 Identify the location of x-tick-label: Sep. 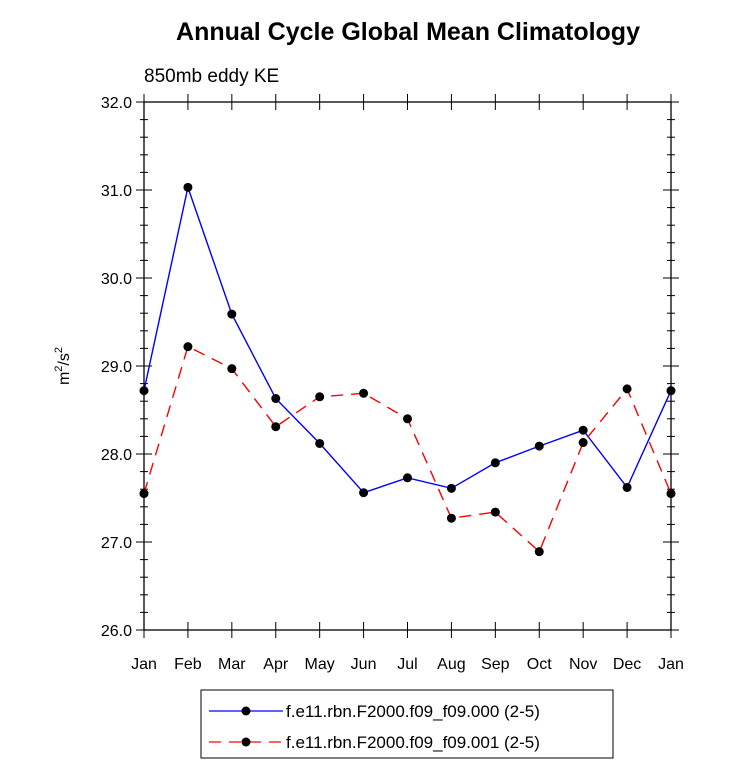
(495, 664).